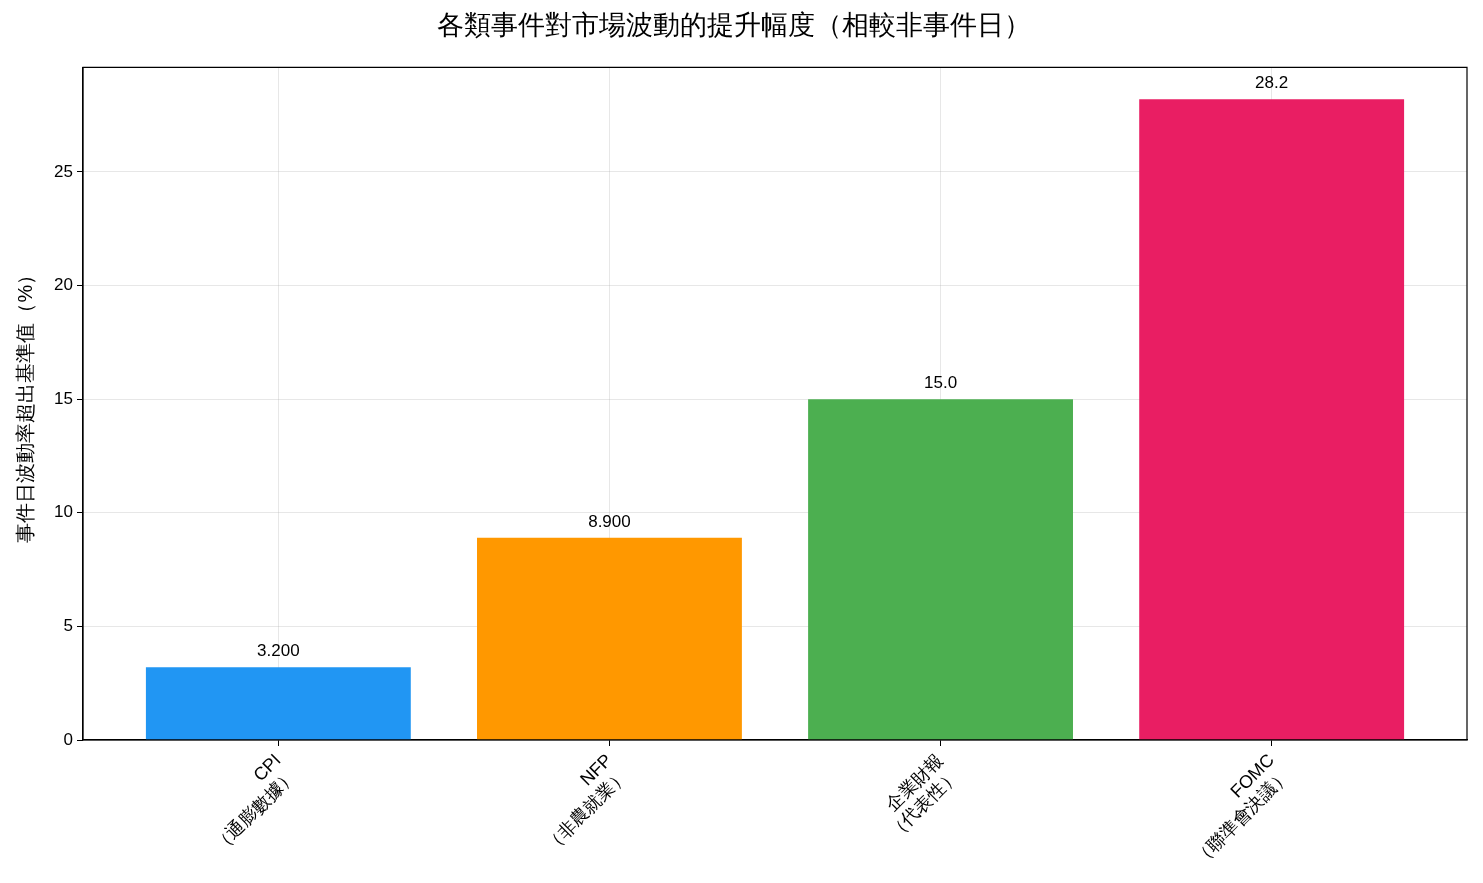  What do you see at coordinates (1272, 83) in the screenshot?
I see `data-label: 28.2` at bounding box center [1272, 83].